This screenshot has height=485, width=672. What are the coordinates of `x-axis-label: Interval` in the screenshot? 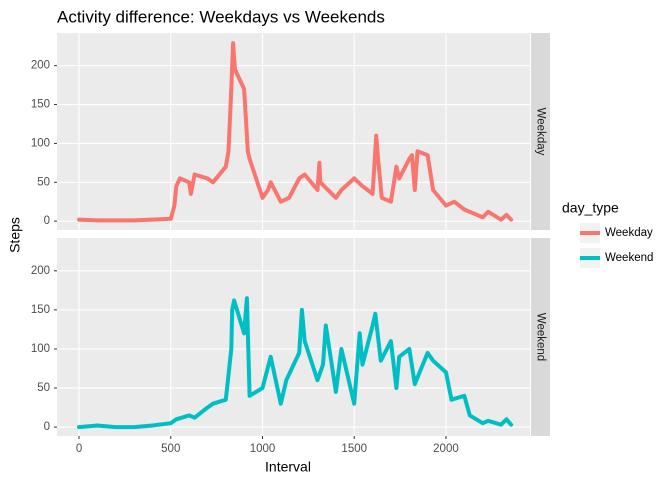 It's located at (288, 467).